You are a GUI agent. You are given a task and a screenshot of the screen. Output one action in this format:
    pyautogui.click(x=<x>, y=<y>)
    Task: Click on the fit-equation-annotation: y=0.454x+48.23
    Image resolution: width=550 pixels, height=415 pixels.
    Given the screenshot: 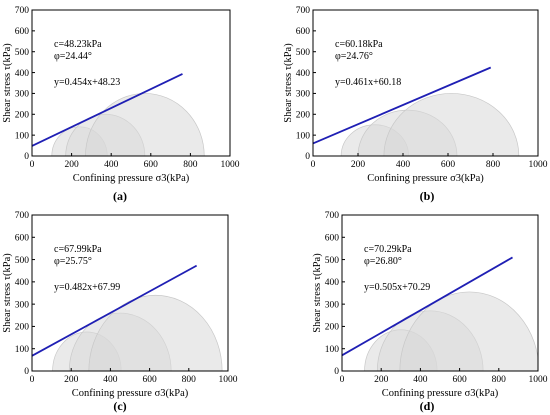 What is the action you would take?
    pyautogui.click(x=87, y=82)
    